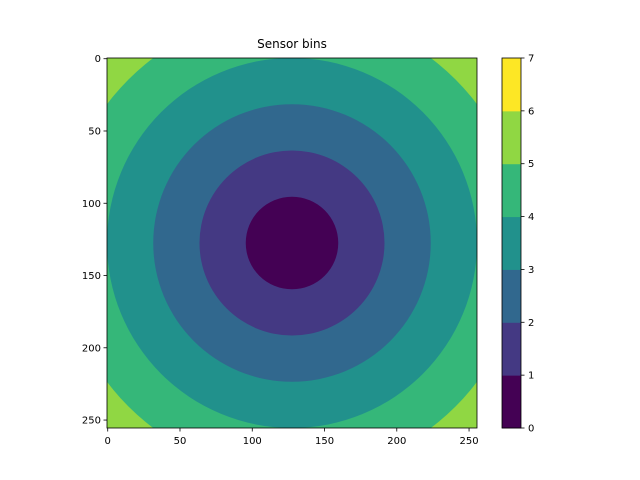 The image size is (640, 480). Describe the element at coordinates (324, 441) in the screenshot. I see `x-tick-label: 150` at that location.